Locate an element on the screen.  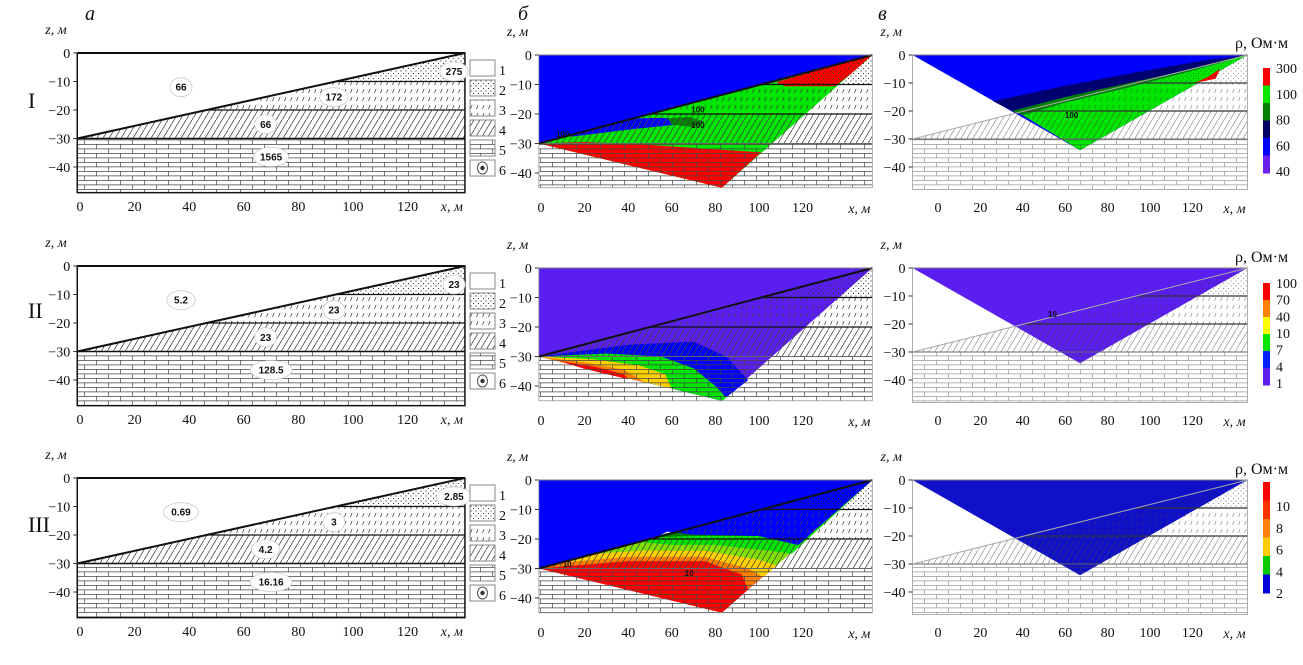
colorbar-title: ρ, Ом·м is located at coordinates (1261, 469).